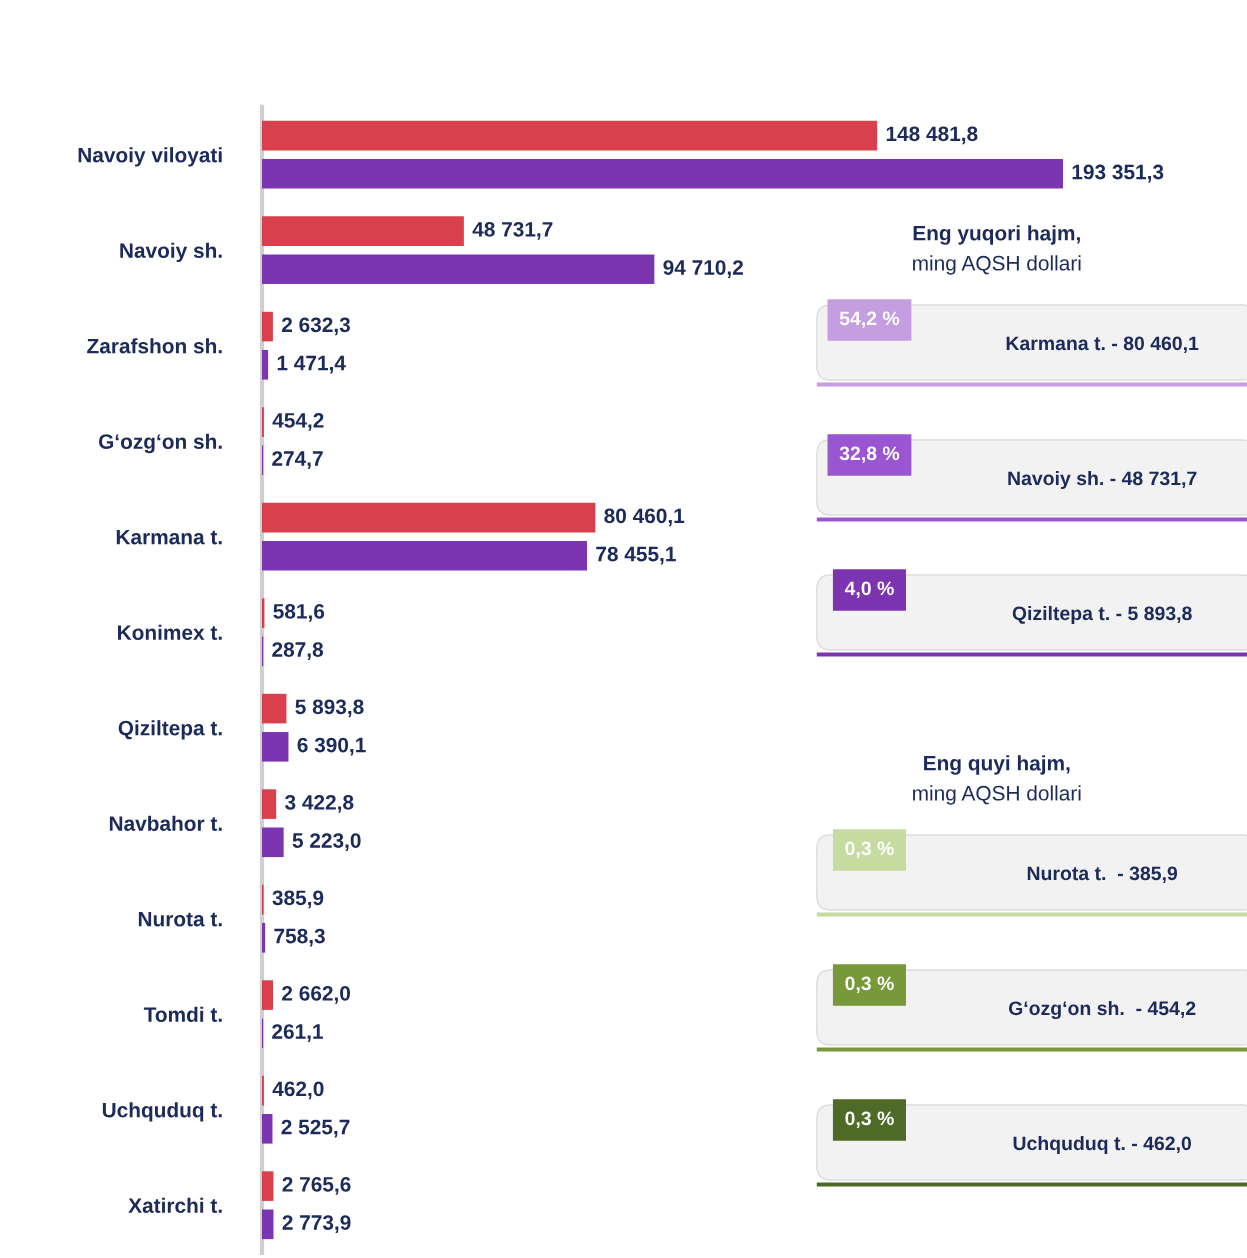 The width and height of the screenshot is (1247, 1258). I want to click on data-label: 274,7, so click(297, 460).